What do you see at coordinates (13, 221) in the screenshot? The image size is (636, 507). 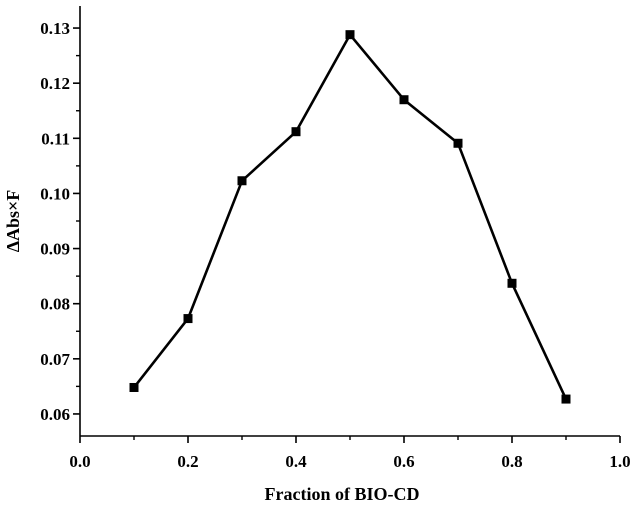 I see `y-axis-title: ΔAbs×F` at bounding box center [13, 221].